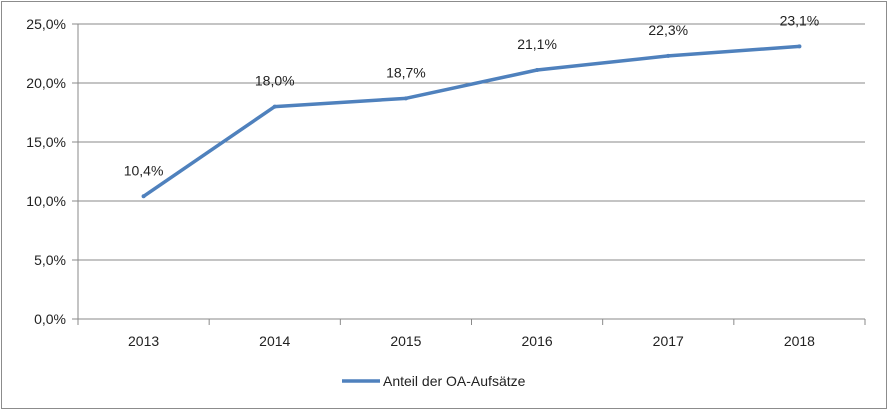  I want to click on data-label: 18,0%, so click(275, 81).